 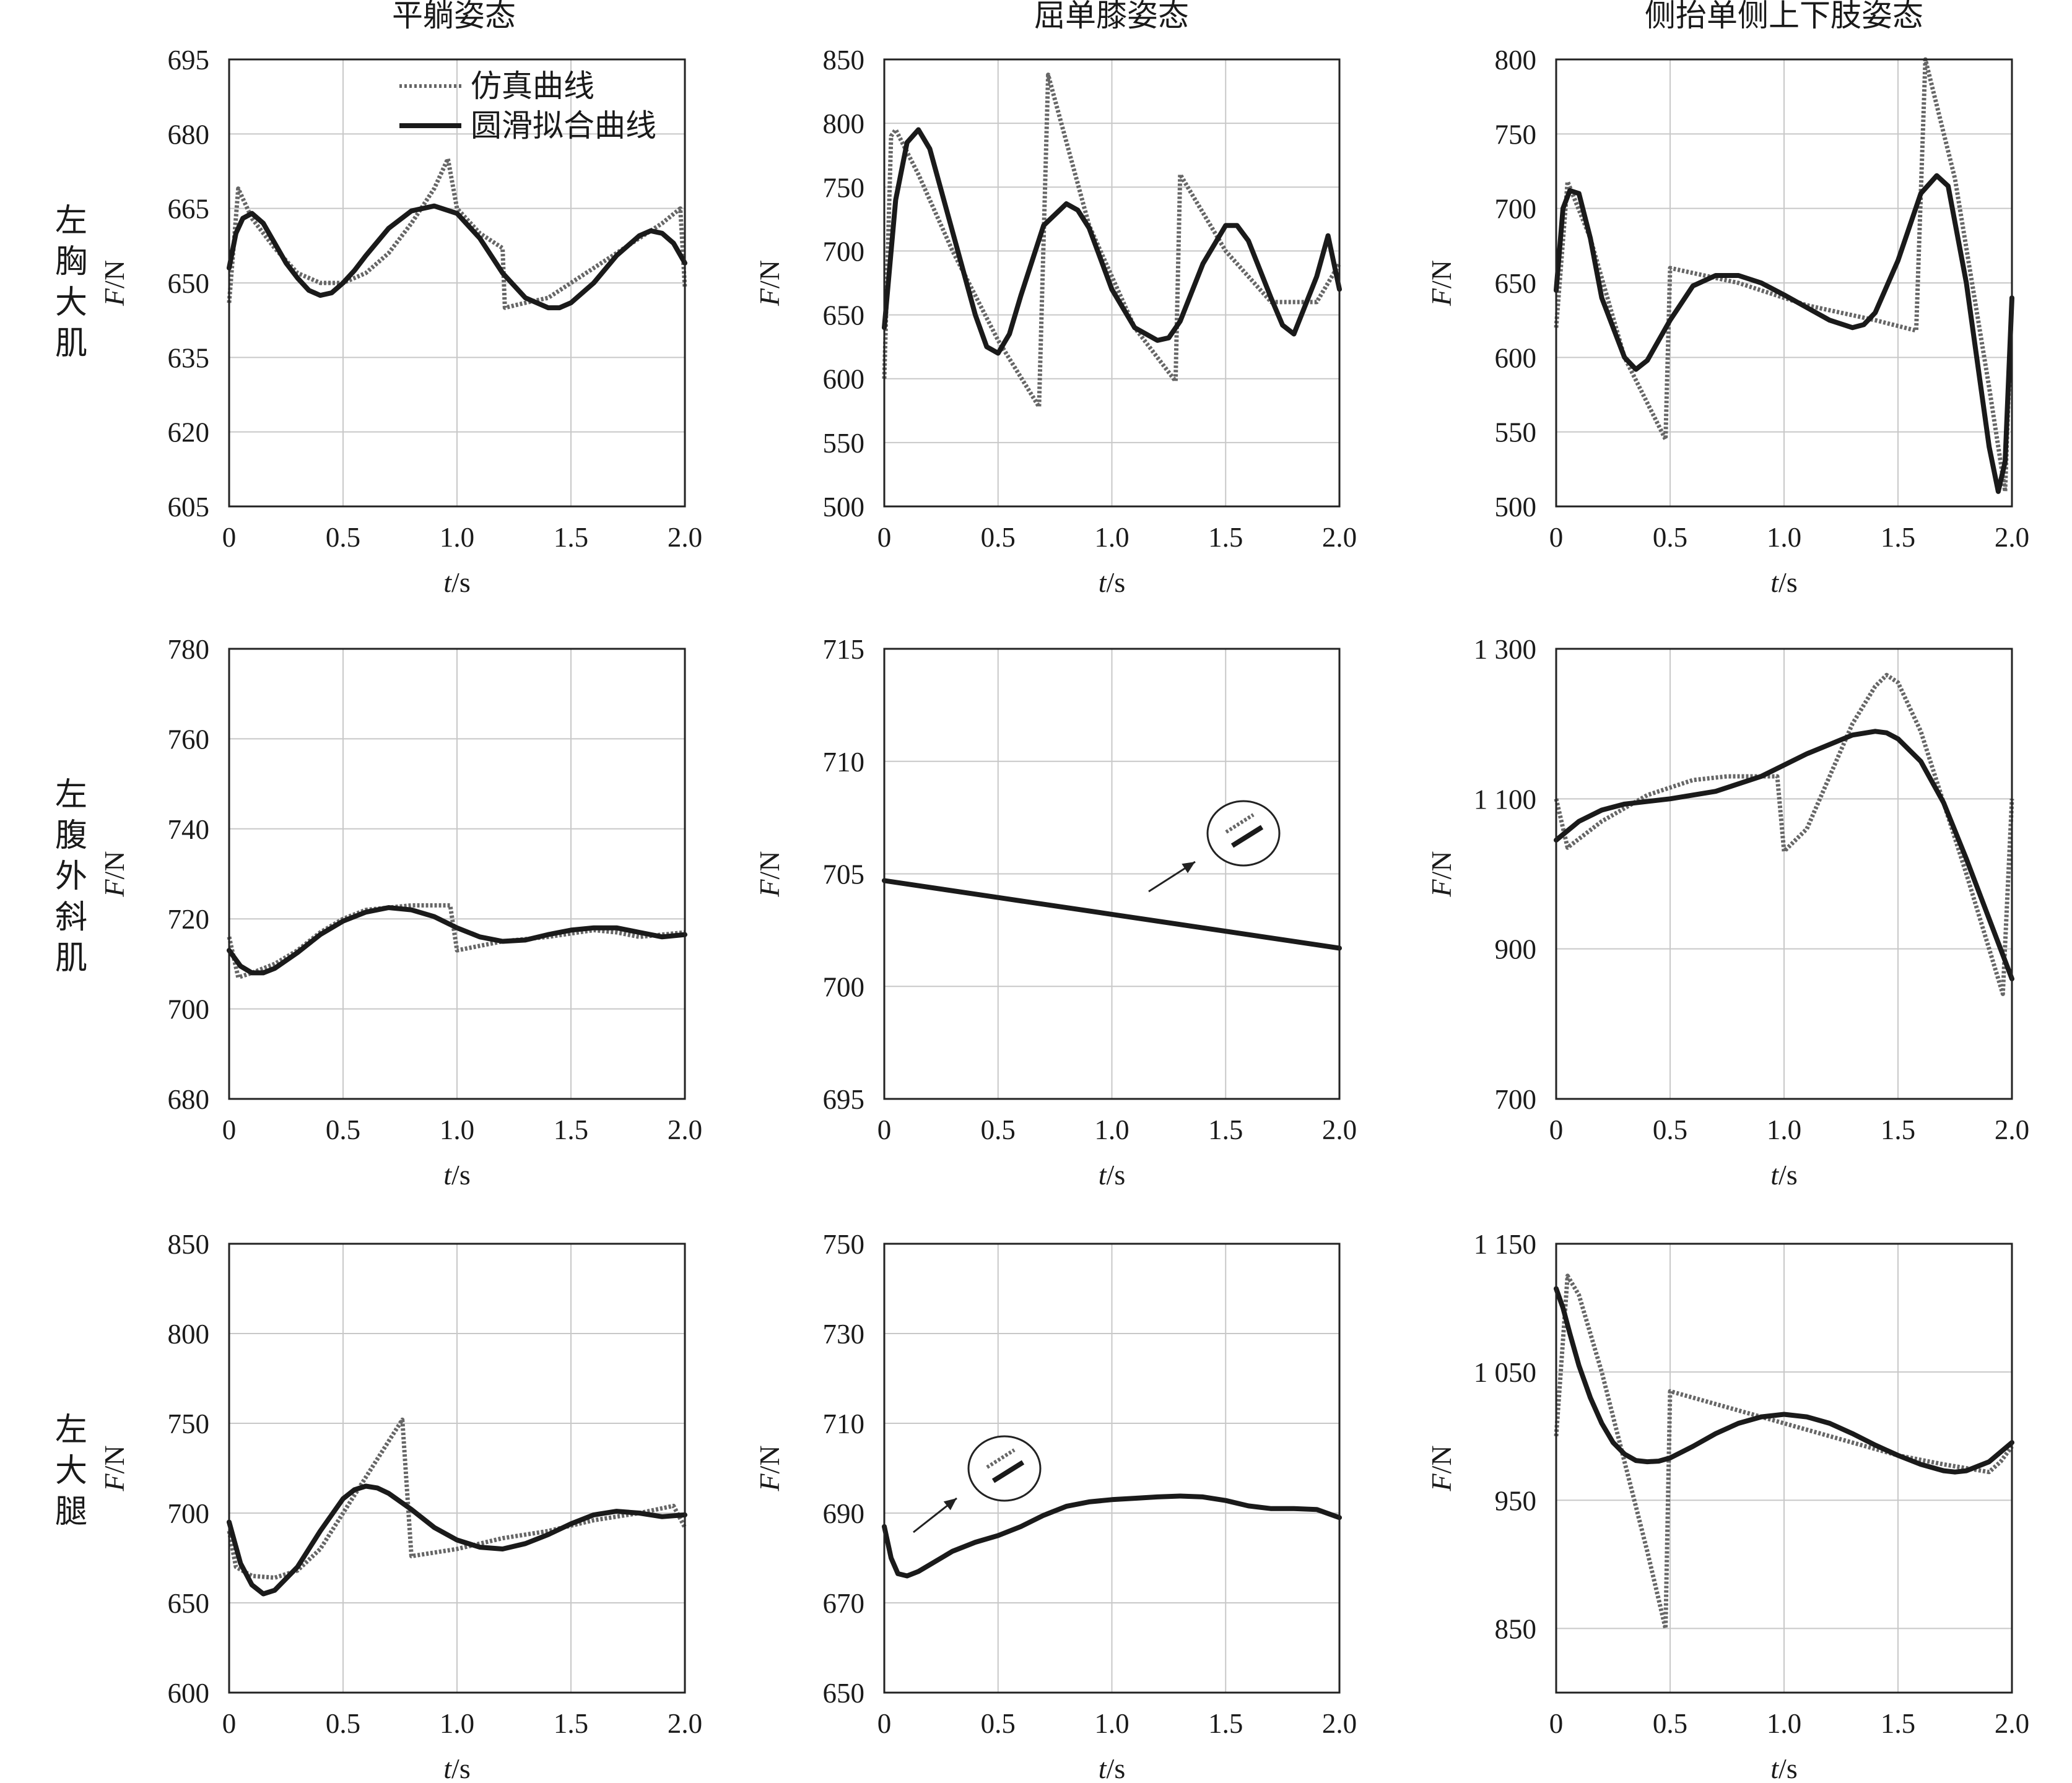 I want to click on column-title-side-raise: 侧抬单侧上下肢姿态, so click(x=1784, y=16).